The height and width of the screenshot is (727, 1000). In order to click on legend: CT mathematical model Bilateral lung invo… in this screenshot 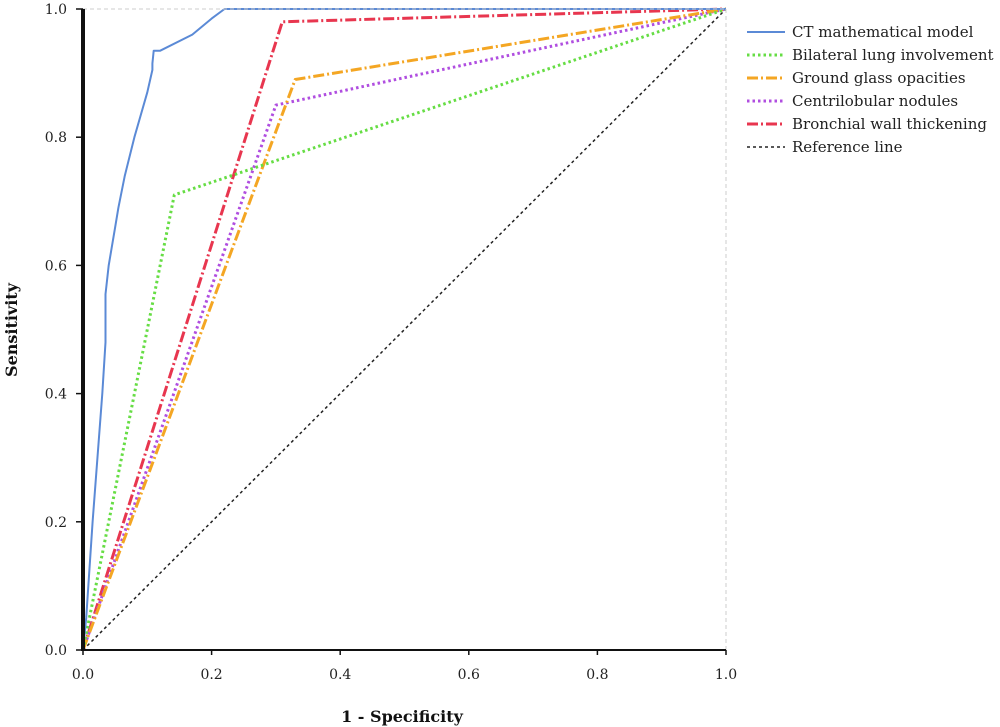, I will do `click(870, 89)`.